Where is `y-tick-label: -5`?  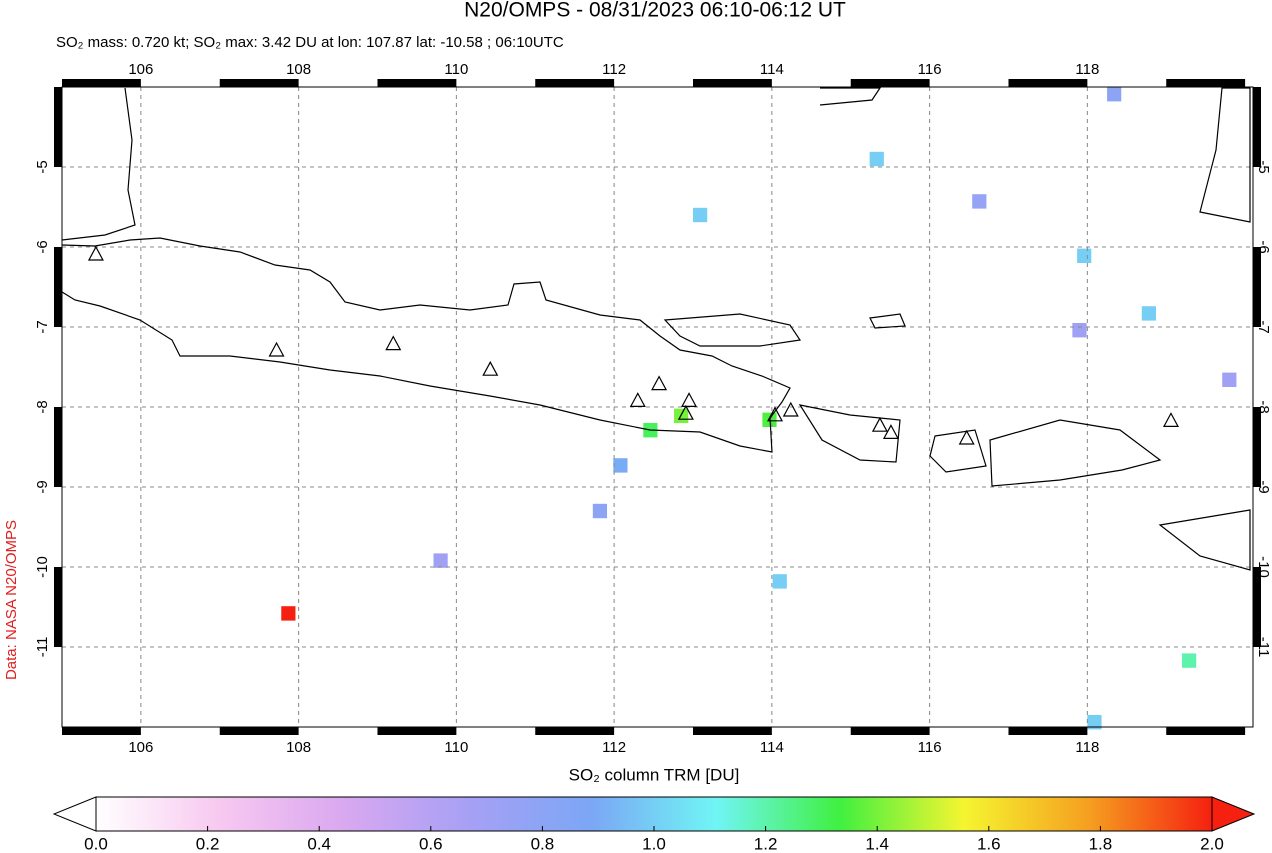
y-tick-label: -5 is located at coordinates (42, 166).